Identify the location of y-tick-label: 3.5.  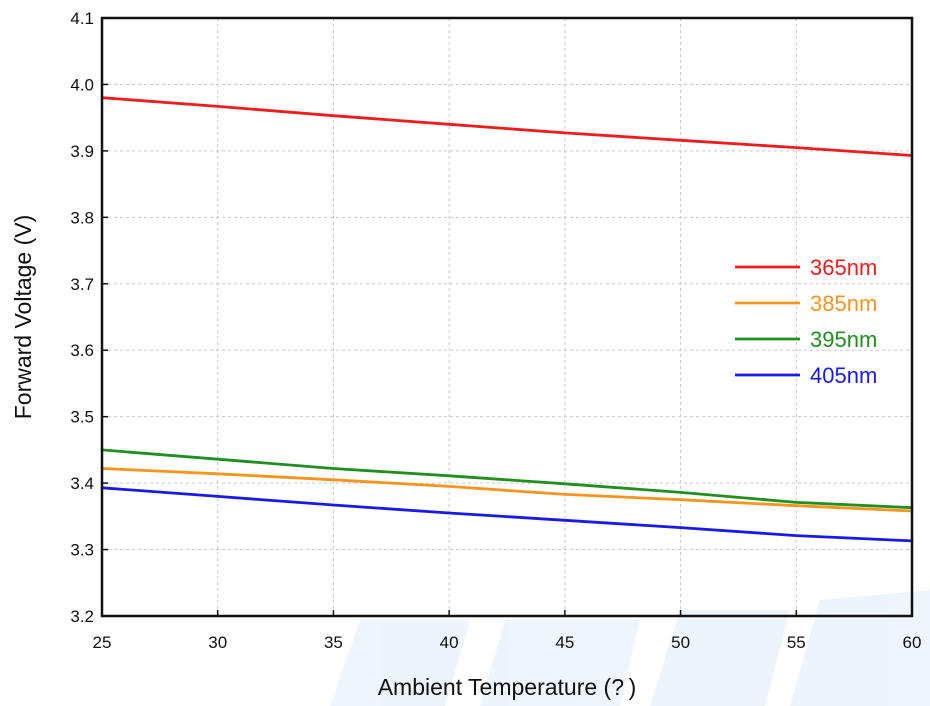
(82, 417).